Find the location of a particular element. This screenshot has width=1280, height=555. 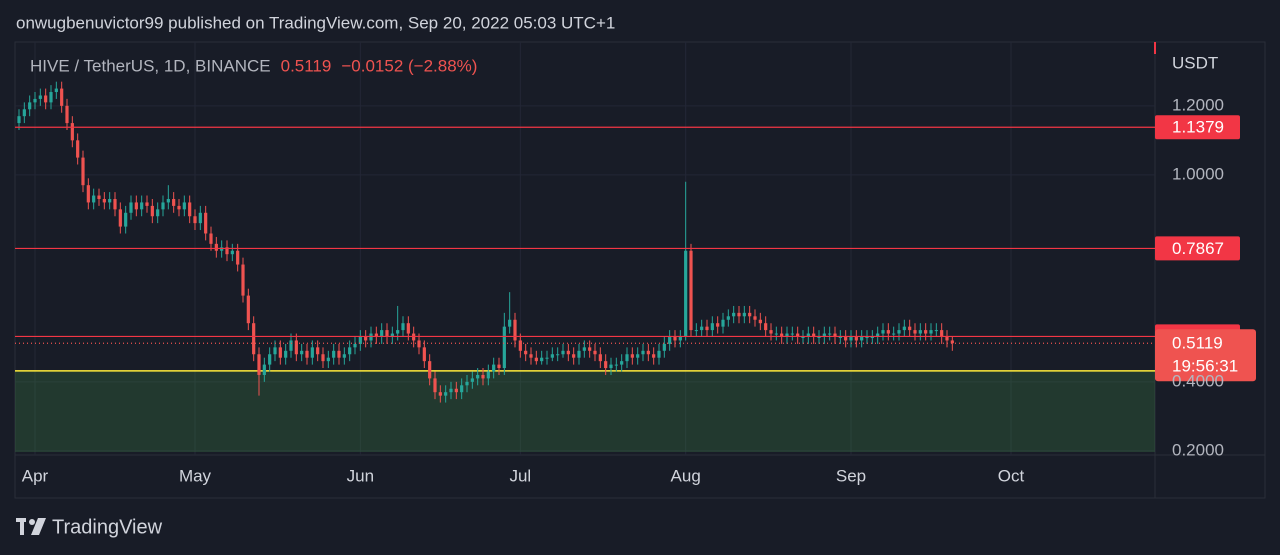

support-fill is located at coordinates (585, 411).